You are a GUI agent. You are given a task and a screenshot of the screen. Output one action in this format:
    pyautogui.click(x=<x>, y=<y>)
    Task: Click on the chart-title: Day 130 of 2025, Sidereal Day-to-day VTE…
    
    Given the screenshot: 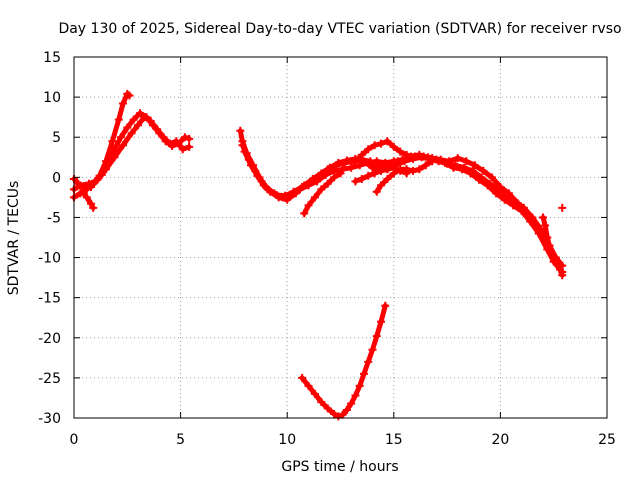 What is the action you would take?
    pyautogui.click(x=339, y=29)
    